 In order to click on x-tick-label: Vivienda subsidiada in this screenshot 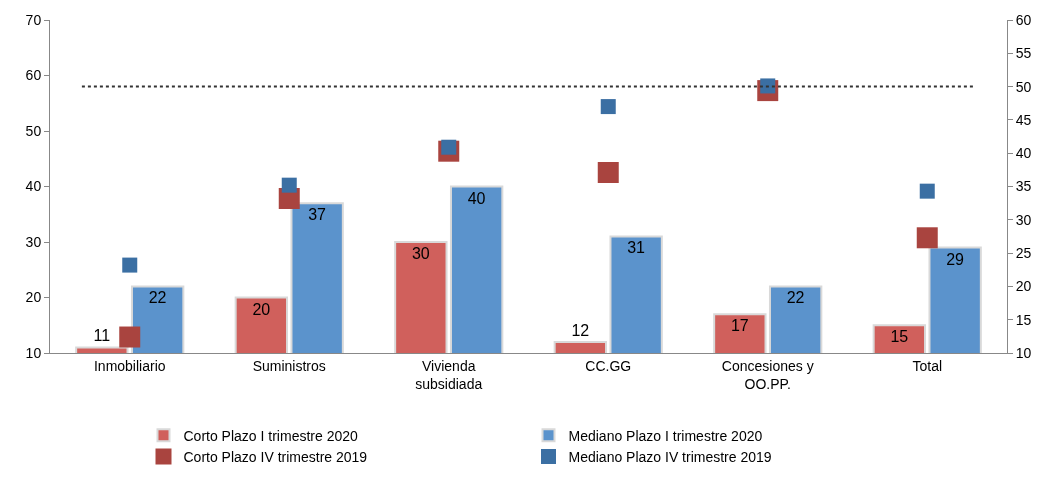, I will do `click(449, 374)`.